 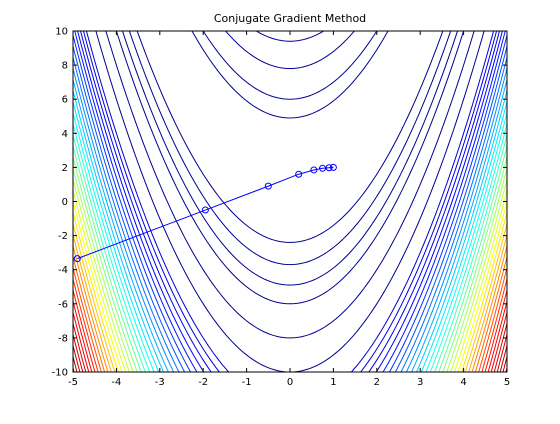 What do you see at coordinates (63, 304) in the screenshot?
I see `y-tick-label: -6` at bounding box center [63, 304].